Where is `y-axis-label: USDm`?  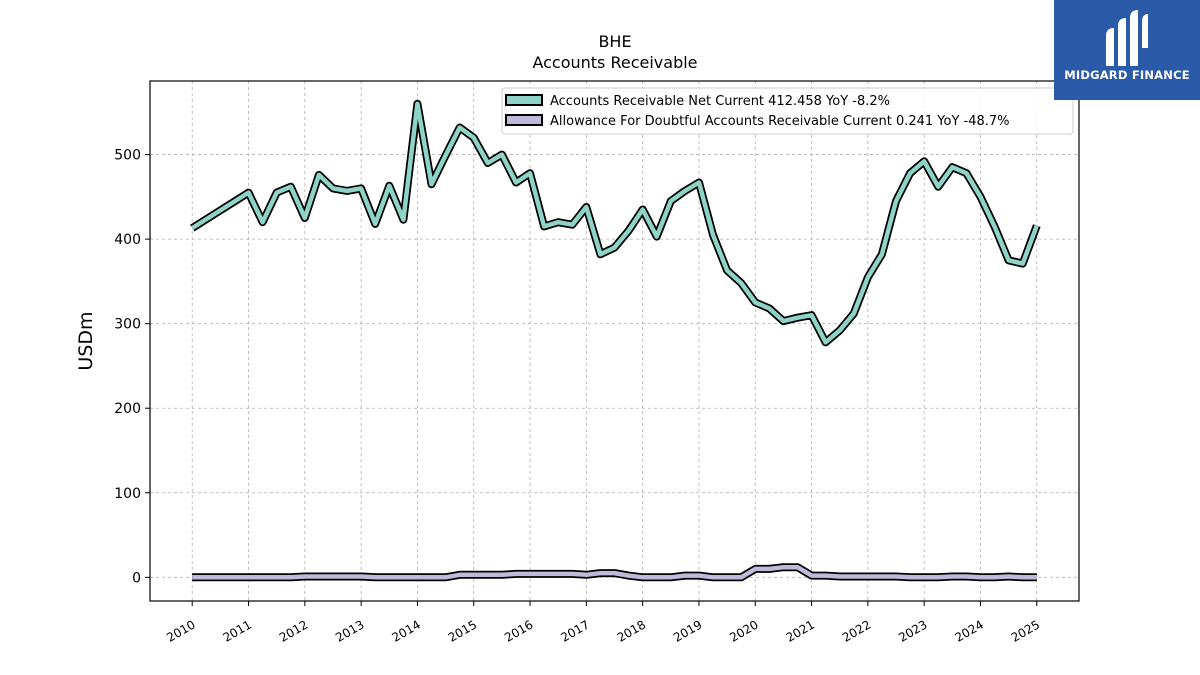
y-axis-label: USDm is located at coordinates (86, 340).